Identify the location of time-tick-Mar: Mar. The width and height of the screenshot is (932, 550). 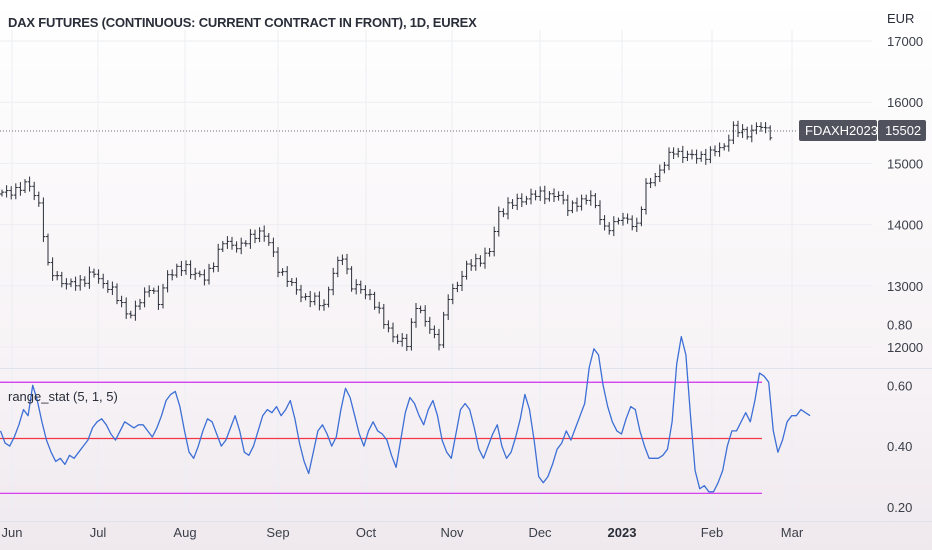
(792, 532).